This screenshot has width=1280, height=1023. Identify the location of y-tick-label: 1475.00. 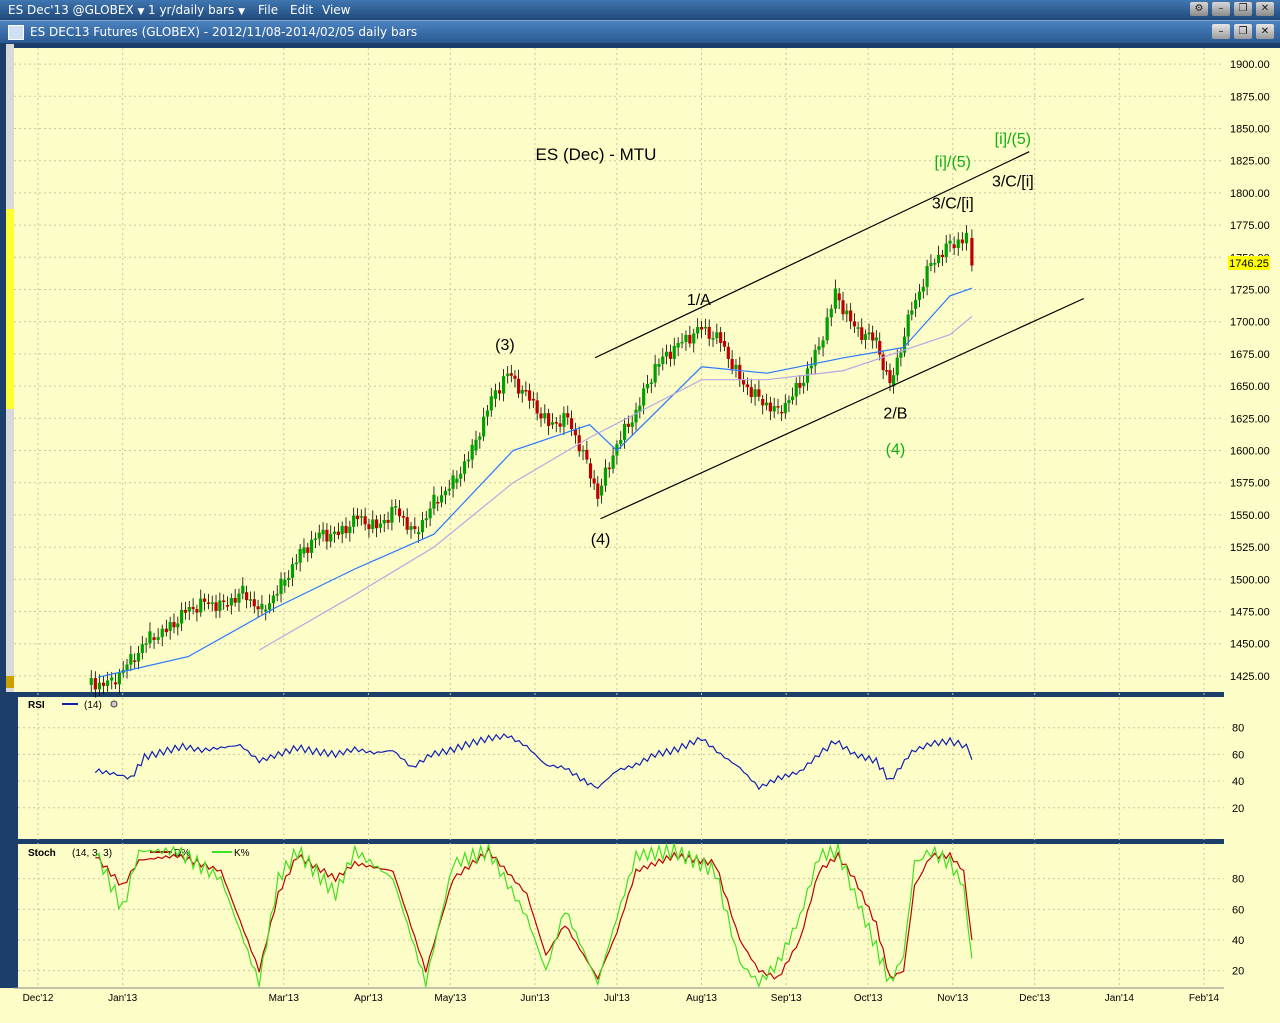
(1250, 613).